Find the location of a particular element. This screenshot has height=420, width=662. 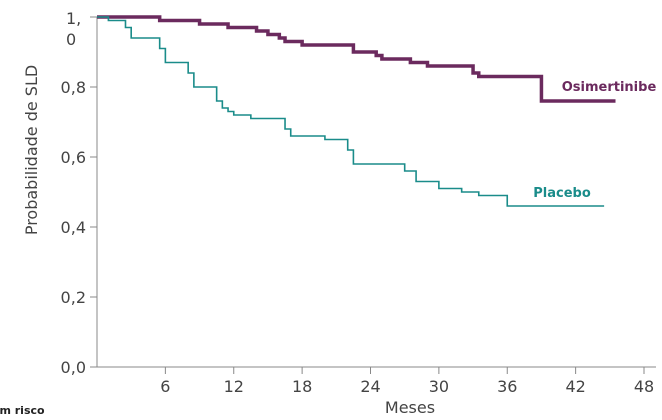

y-tick-label: 0,2 is located at coordinates (73, 297).